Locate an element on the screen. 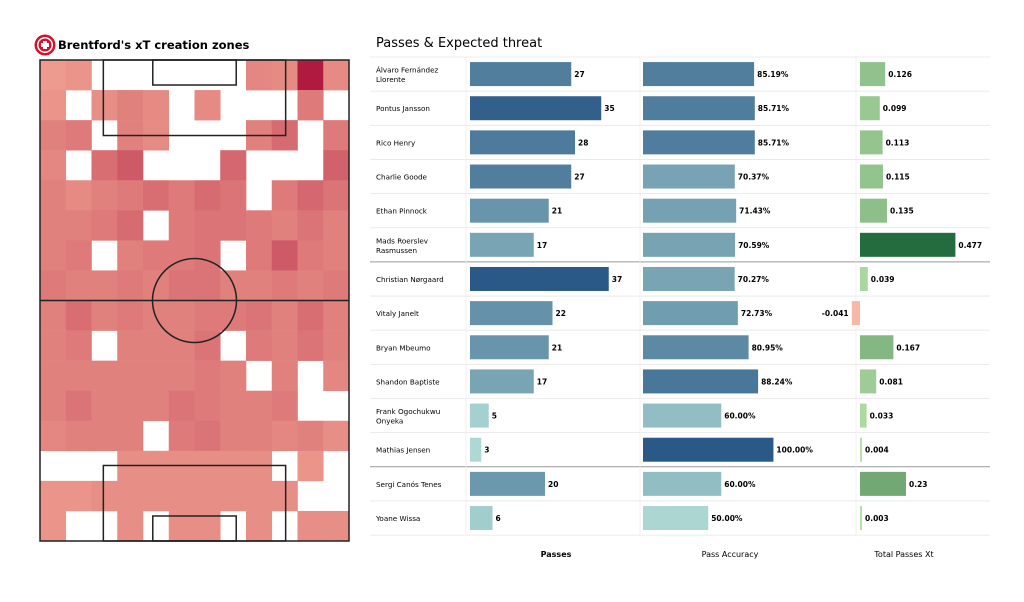 The height and width of the screenshot is (602, 1024). player-name: Pontus Jansson is located at coordinates (403, 108).